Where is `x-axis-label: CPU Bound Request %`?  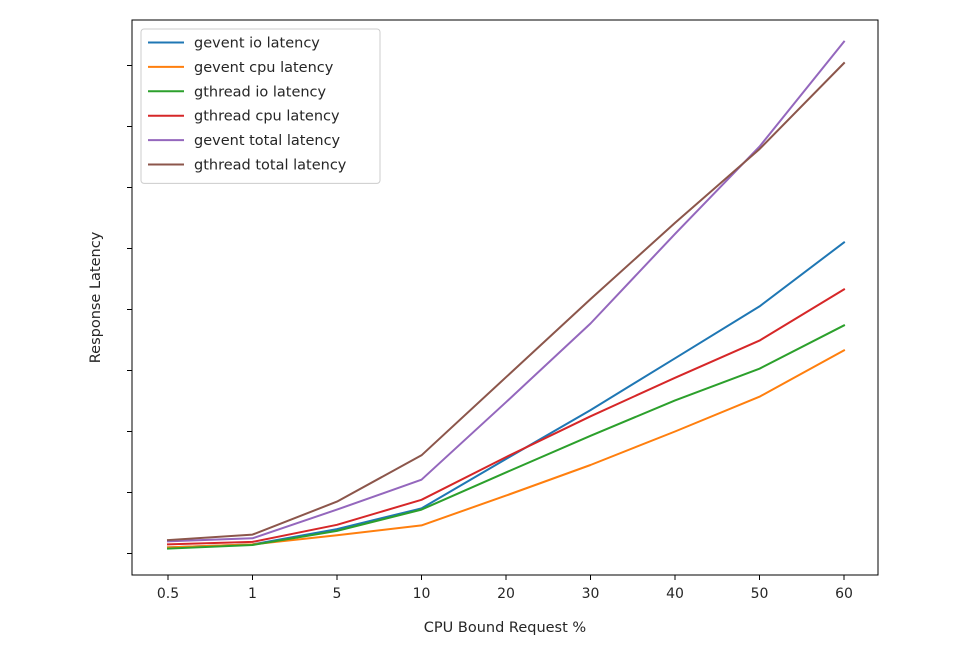 x-axis-label: CPU Bound Request % is located at coordinates (505, 628).